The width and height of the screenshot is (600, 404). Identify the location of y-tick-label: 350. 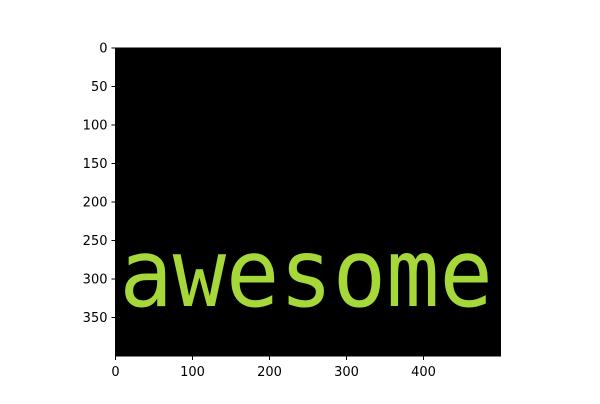
(95, 318).